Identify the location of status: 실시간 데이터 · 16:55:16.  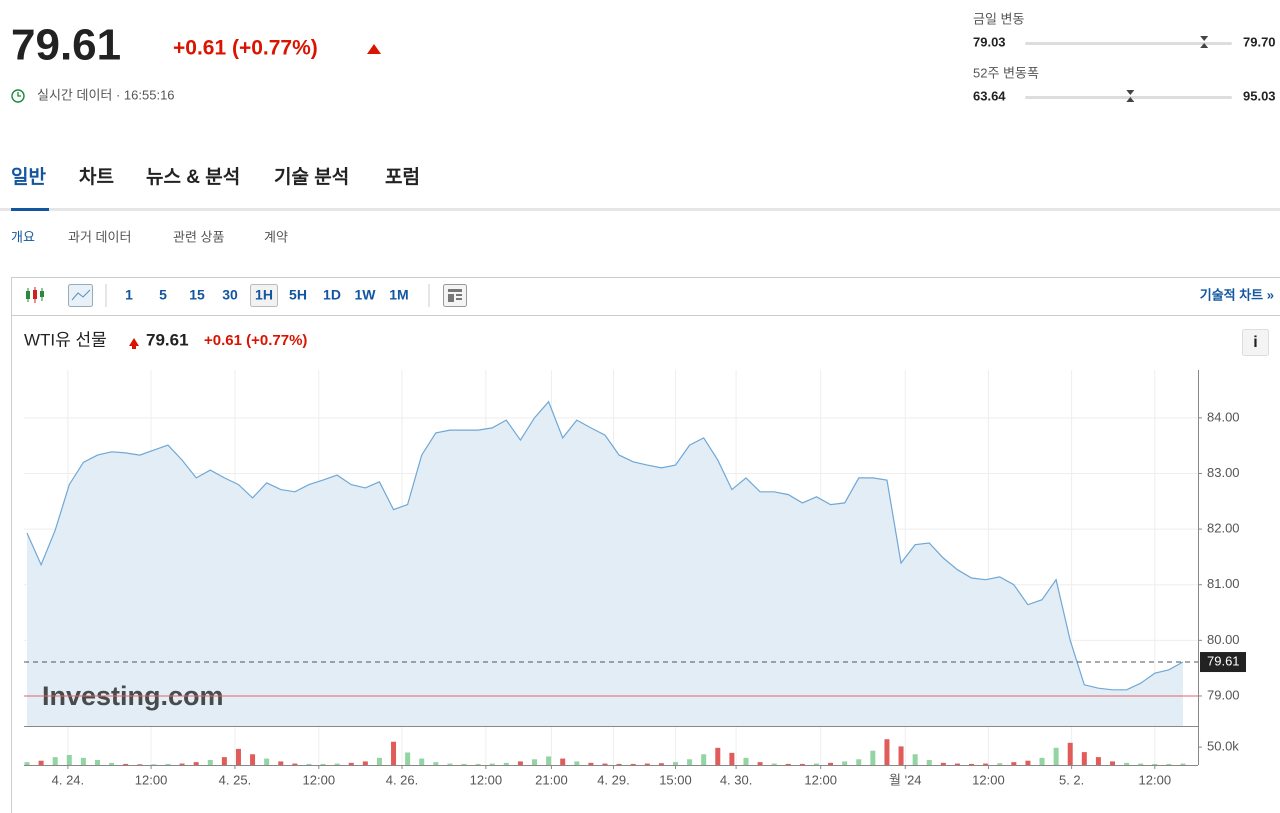
(106, 94).